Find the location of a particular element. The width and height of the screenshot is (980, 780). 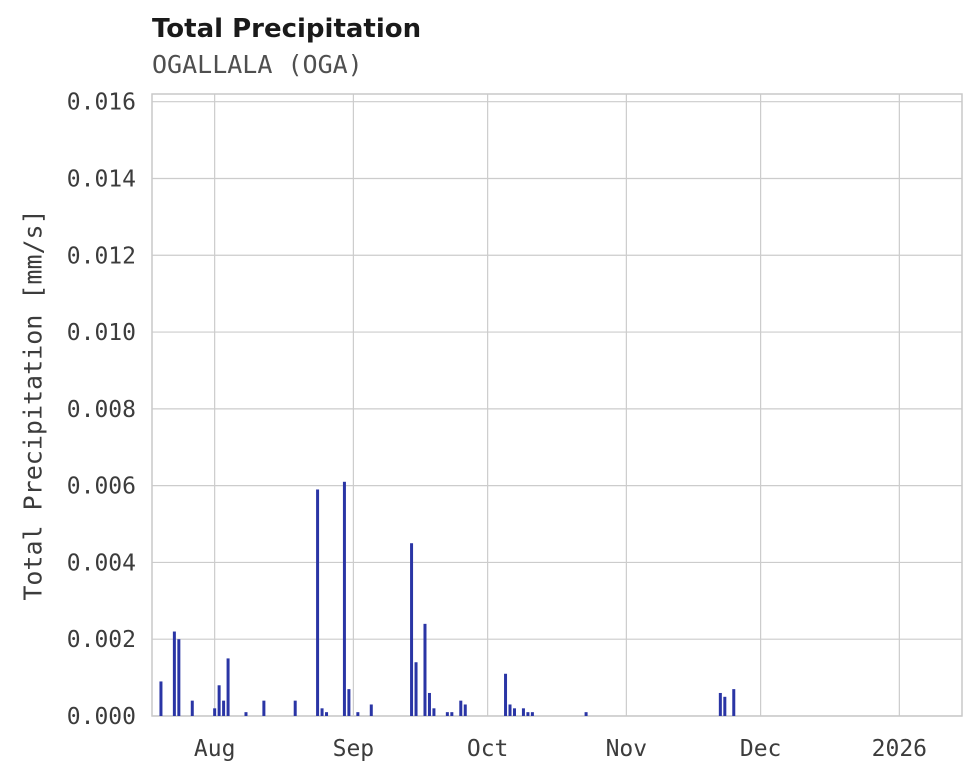

y-tick-label: 0.000 is located at coordinates (101, 717).